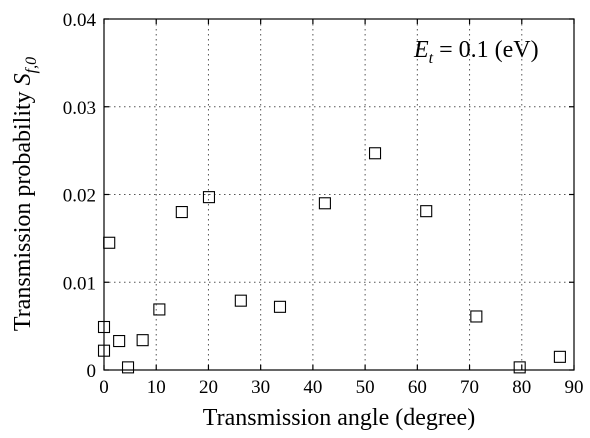 This screenshot has width=590, height=438. Describe the element at coordinates (417, 387) in the screenshot. I see `x-tick-label: 60` at that location.